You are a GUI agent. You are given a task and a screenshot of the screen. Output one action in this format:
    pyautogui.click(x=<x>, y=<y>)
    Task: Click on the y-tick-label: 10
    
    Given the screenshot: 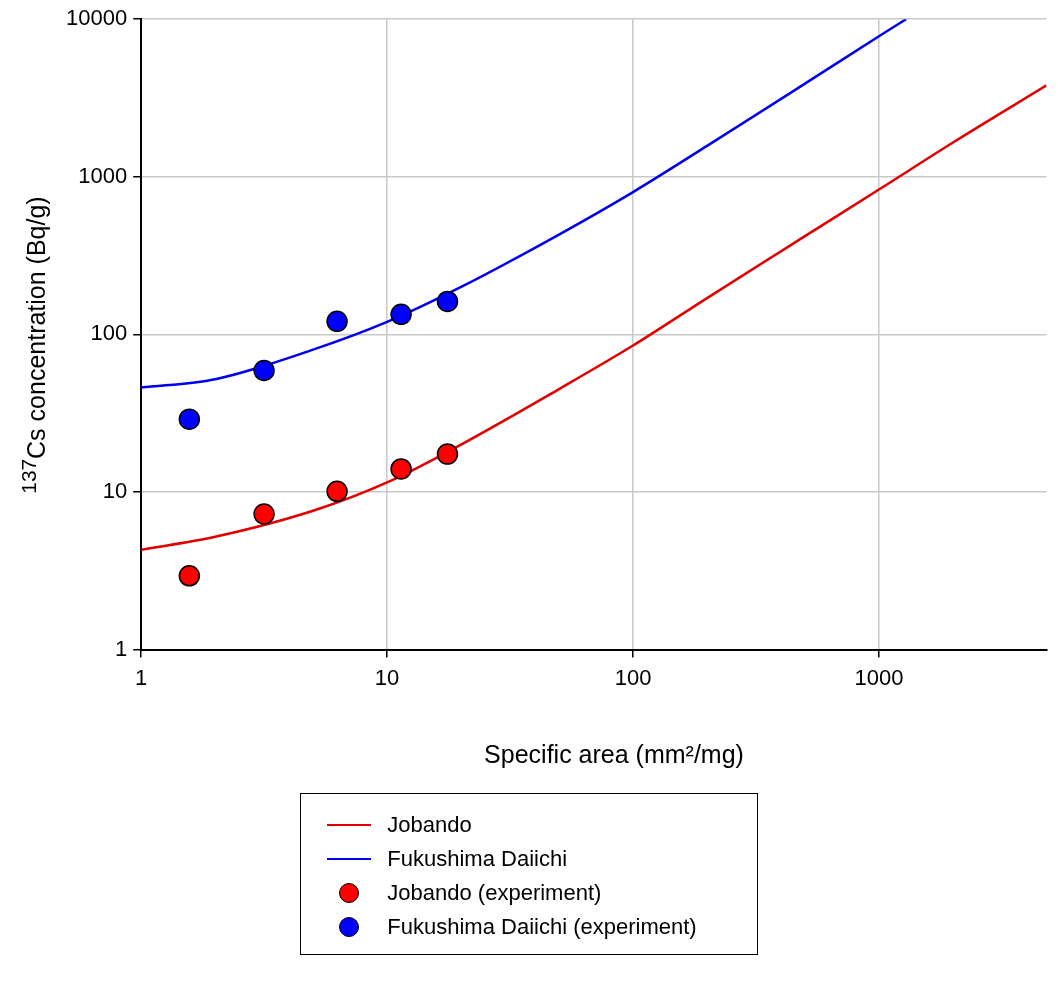 What is the action you would take?
    pyautogui.click(x=115, y=491)
    